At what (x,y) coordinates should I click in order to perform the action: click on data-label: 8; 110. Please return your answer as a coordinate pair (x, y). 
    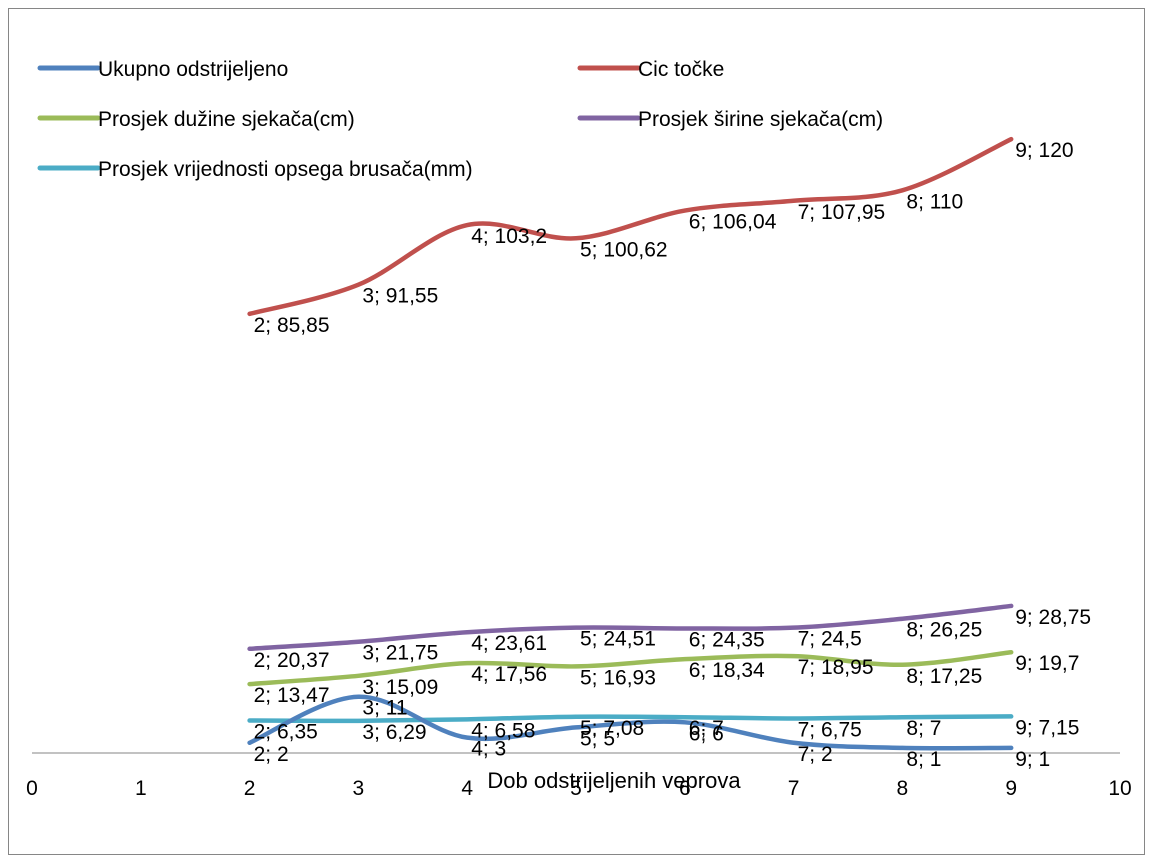
    Looking at the image, I should click on (934, 201).